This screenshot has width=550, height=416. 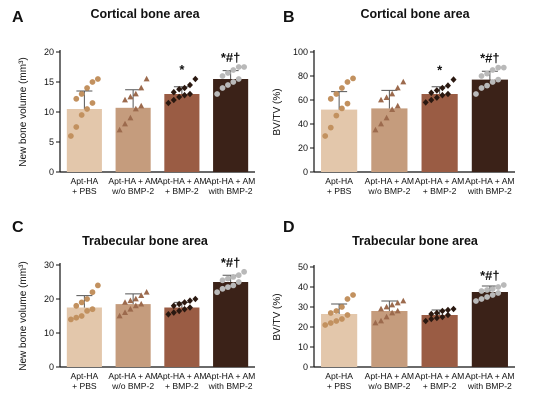 I want to click on significance-marker: *, so click(x=182, y=69).